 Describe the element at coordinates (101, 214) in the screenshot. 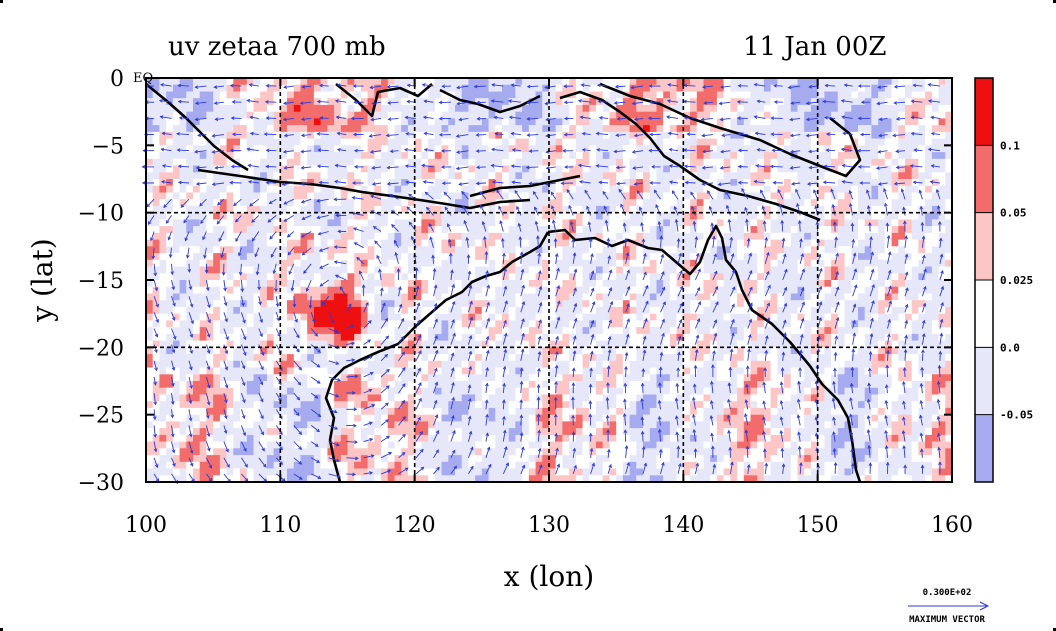

I see `y-tick-label: −10` at that location.